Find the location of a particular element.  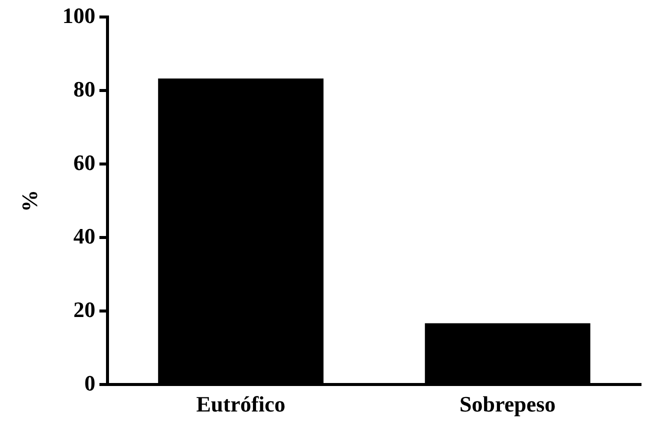

y-tick-label: 60 is located at coordinates (84, 162).